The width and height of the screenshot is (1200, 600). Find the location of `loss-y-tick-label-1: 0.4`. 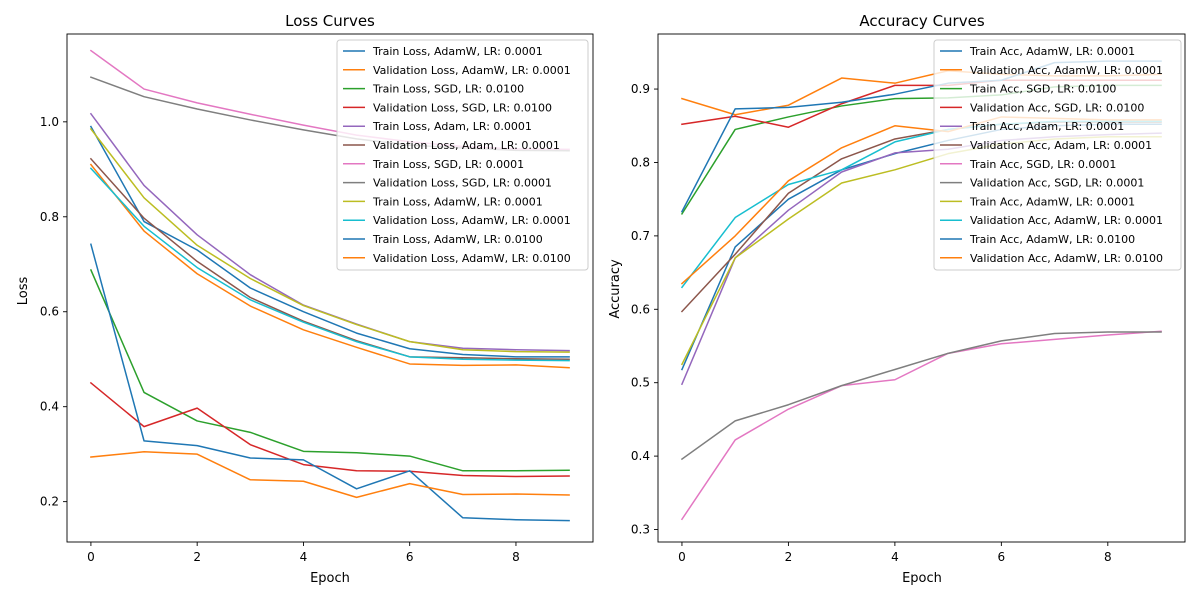

loss-y-tick-label-1: 0.4 is located at coordinates (49, 407).